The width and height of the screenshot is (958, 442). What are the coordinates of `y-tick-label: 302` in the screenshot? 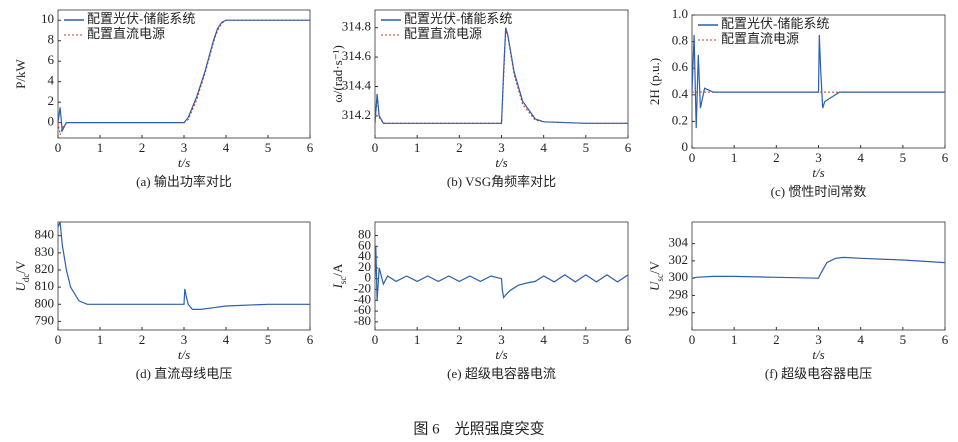 It's located at (679, 259).